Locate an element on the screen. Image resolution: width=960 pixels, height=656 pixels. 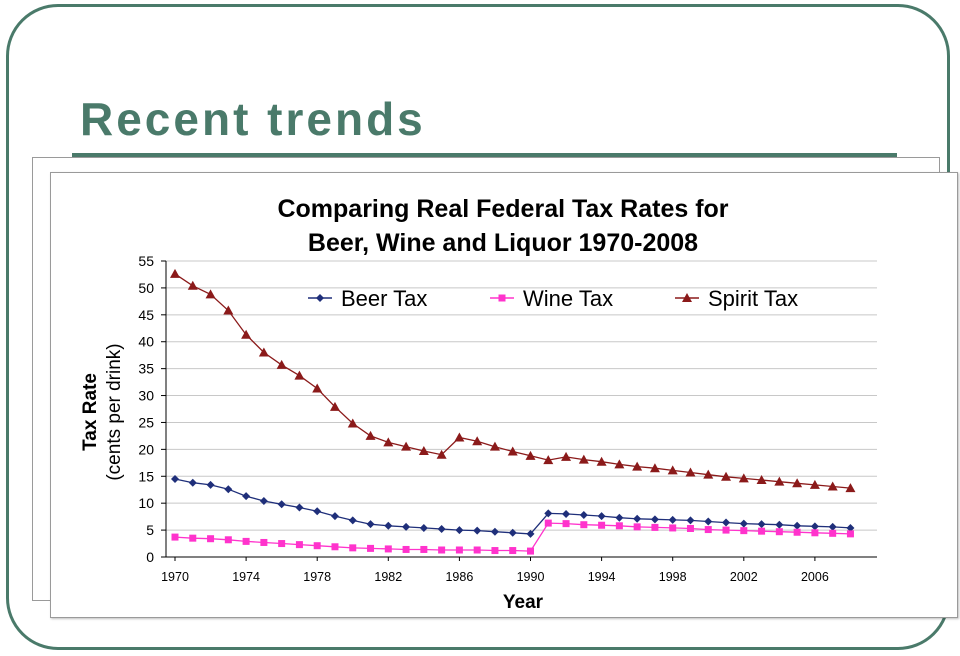
spirit-tax-point-2008 is located at coordinates (850, 488).